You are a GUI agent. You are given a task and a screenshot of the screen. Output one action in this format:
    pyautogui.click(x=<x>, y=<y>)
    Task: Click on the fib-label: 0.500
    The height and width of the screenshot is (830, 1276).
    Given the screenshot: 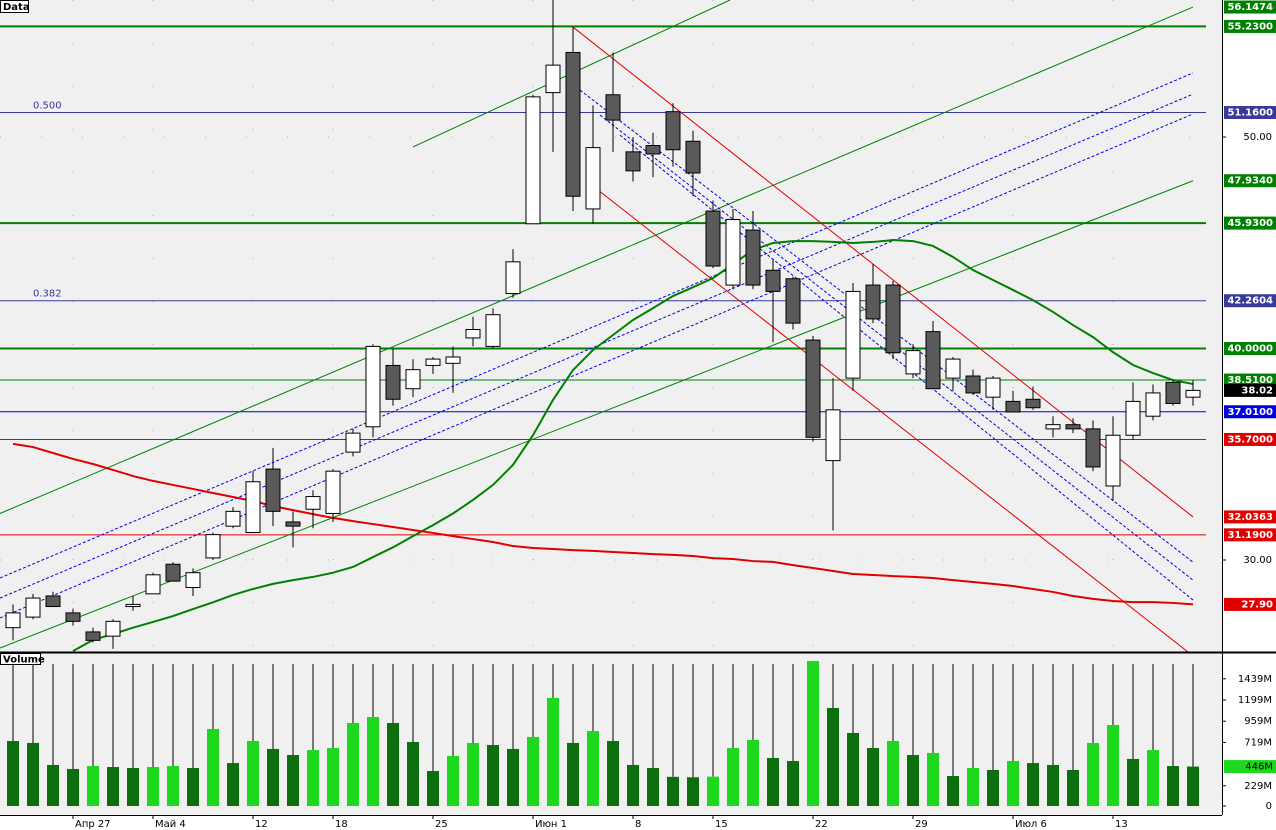 What is the action you would take?
    pyautogui.click(x=47, y=106)
    